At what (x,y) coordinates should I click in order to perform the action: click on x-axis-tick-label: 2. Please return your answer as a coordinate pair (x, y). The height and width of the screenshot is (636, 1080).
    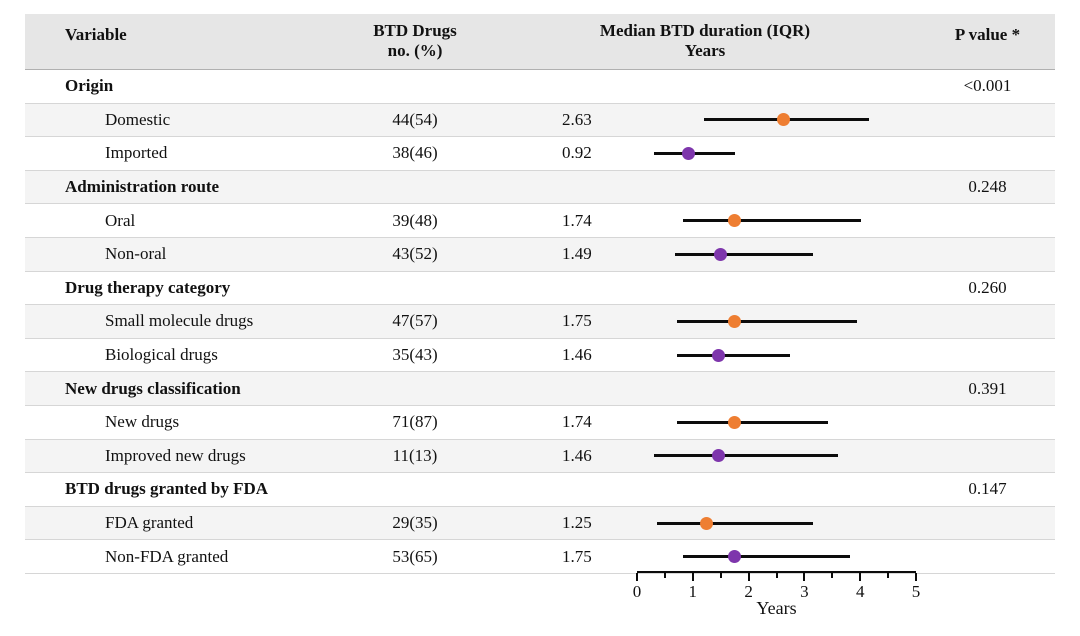
    Looking at the image, I should click on (748, 591).